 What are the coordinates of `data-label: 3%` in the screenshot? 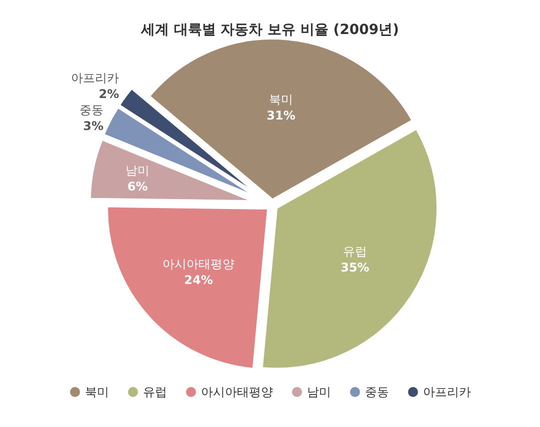 It's located at (93, 126).